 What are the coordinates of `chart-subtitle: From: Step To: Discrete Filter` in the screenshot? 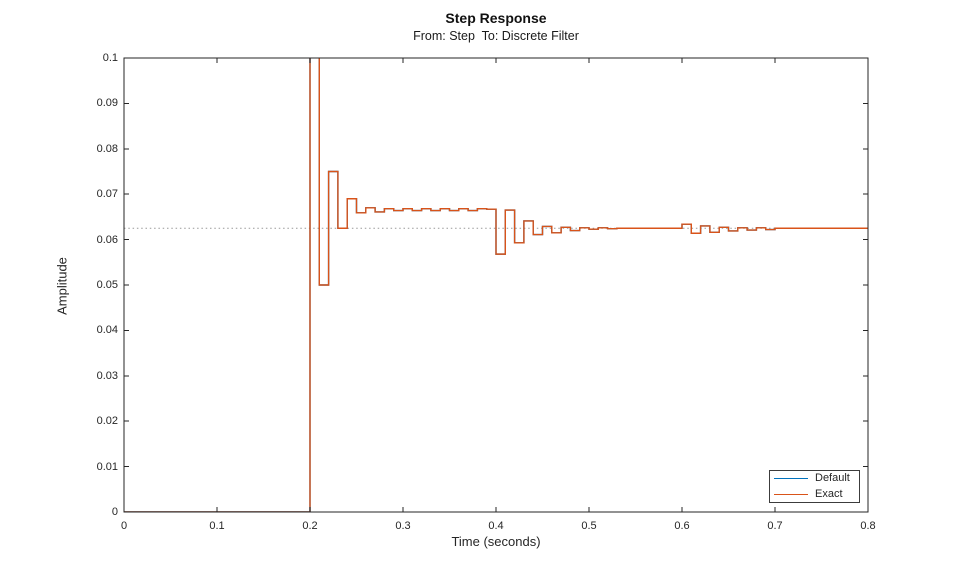 It's located at (496, 36).